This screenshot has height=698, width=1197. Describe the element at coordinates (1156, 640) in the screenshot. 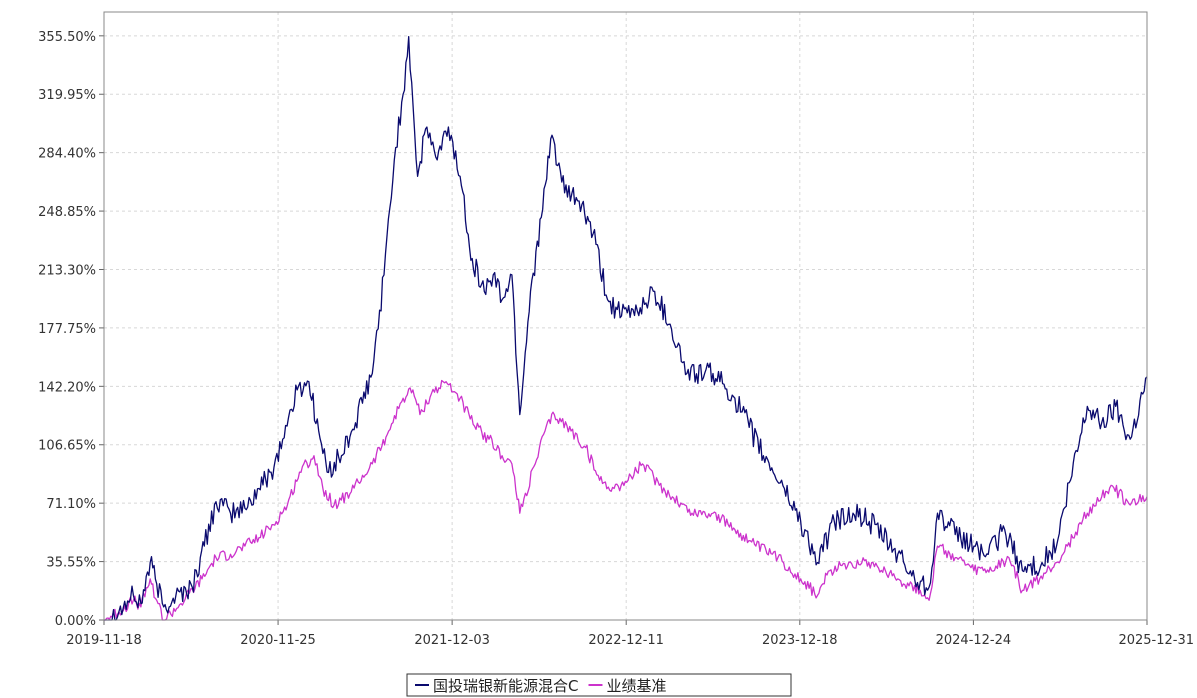

I see `x-tick-label: 2025-12-31` at that location.